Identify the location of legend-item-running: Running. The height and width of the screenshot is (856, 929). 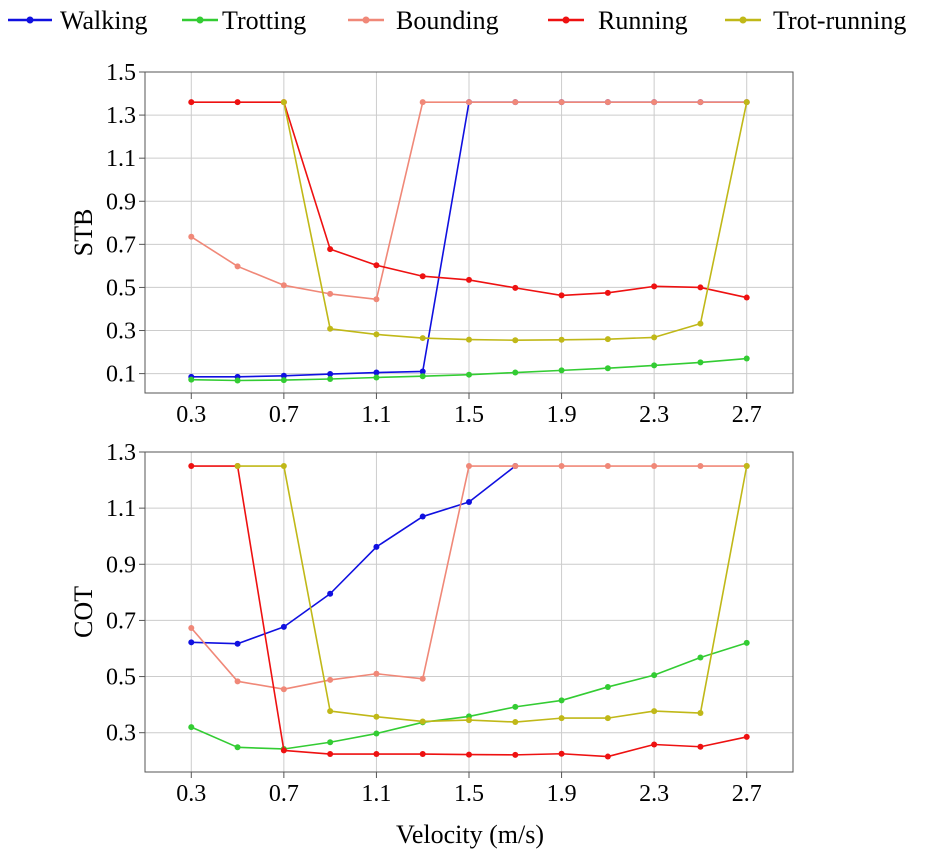
(618, 20).